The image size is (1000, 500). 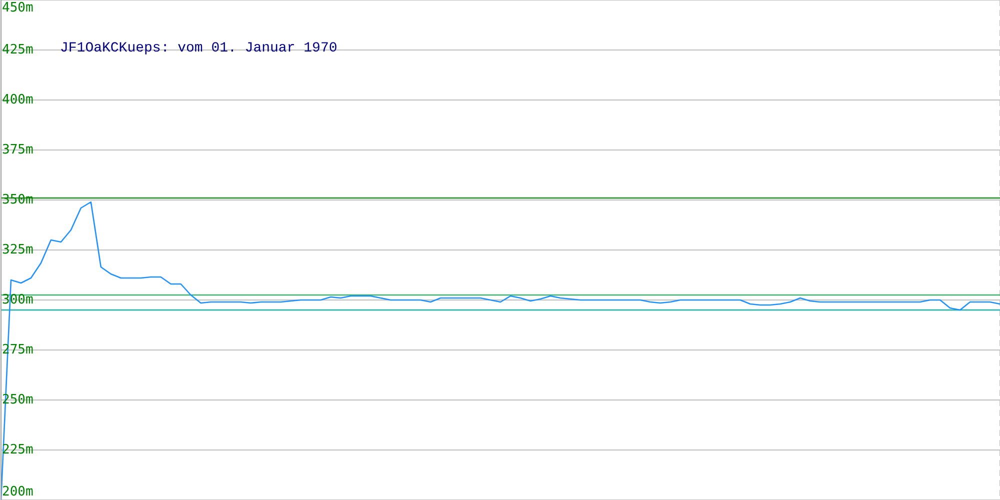 I want to click on y-tick-label: 200m, so click(x=18, y=492).